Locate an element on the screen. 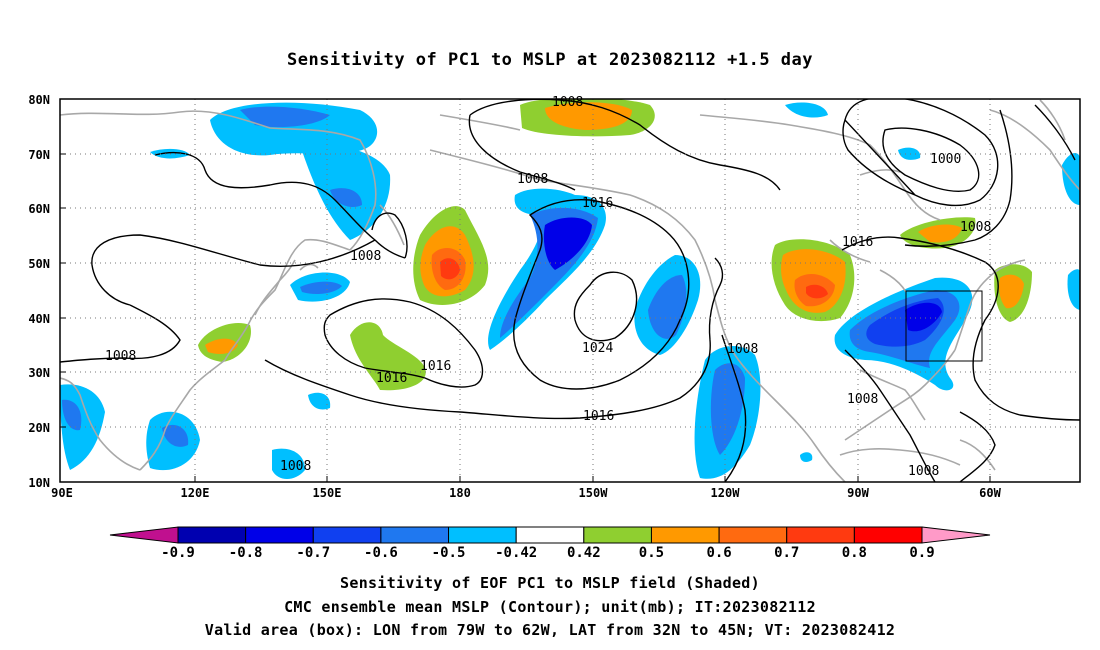 The image size is (1100, 650). colorbar-label: 0.6 is located at coordinates (718, 553).